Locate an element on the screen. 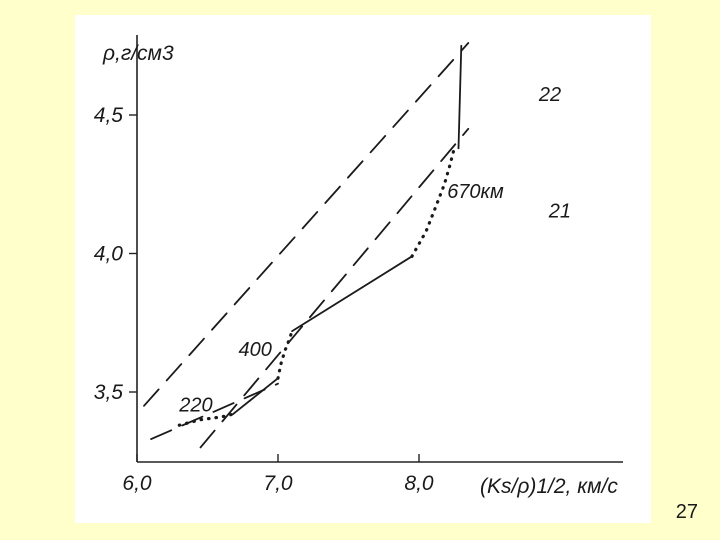  annotation-1: 400 is located at coordinates (255, 350).